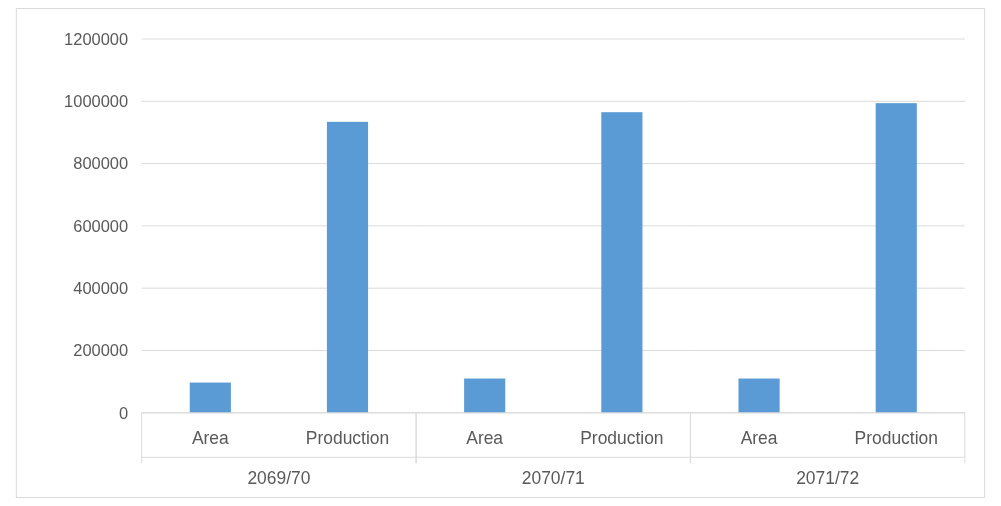 The image size is (1001, 506). What do you see at coordinates (279, 477) in the screenshot?
I see `x-axis-title: 2069/70` at bounding box center [279, 477].